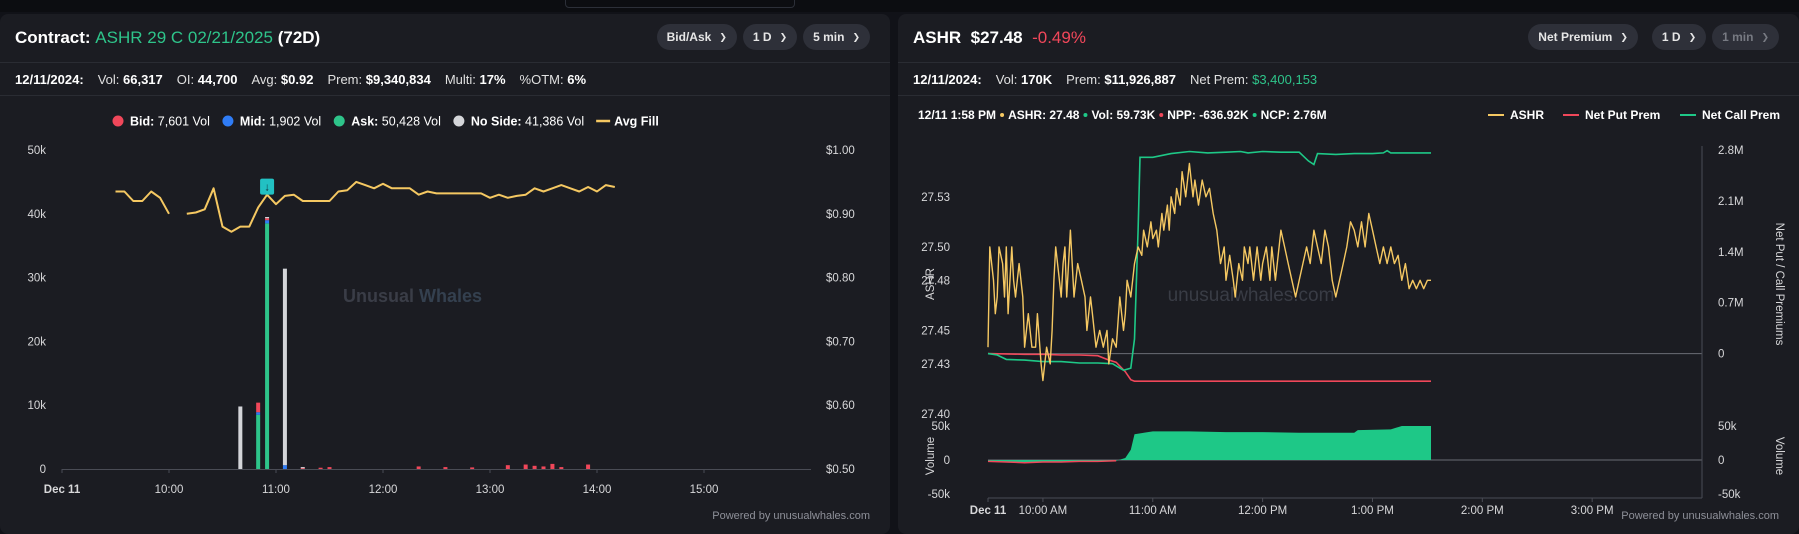 This screenshot has width=1799, height=534. I want to click on contract-days: (72D), so click(299, 37).